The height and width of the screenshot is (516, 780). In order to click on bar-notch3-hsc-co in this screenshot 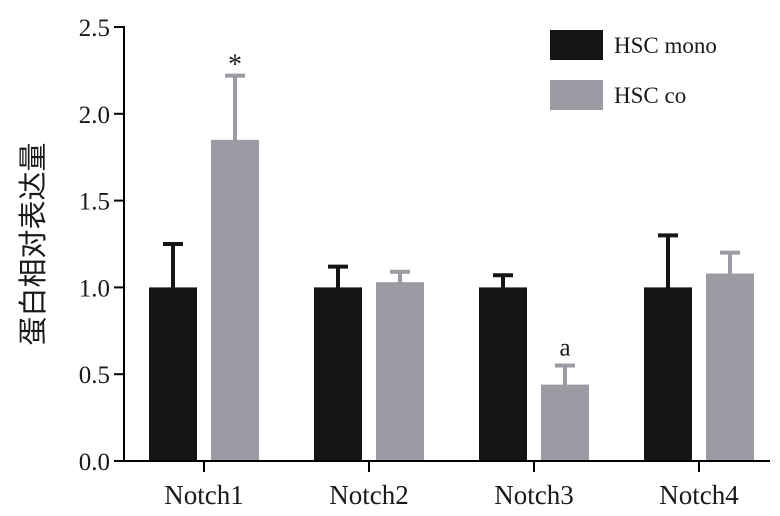, I will do `click(565, 422)`.